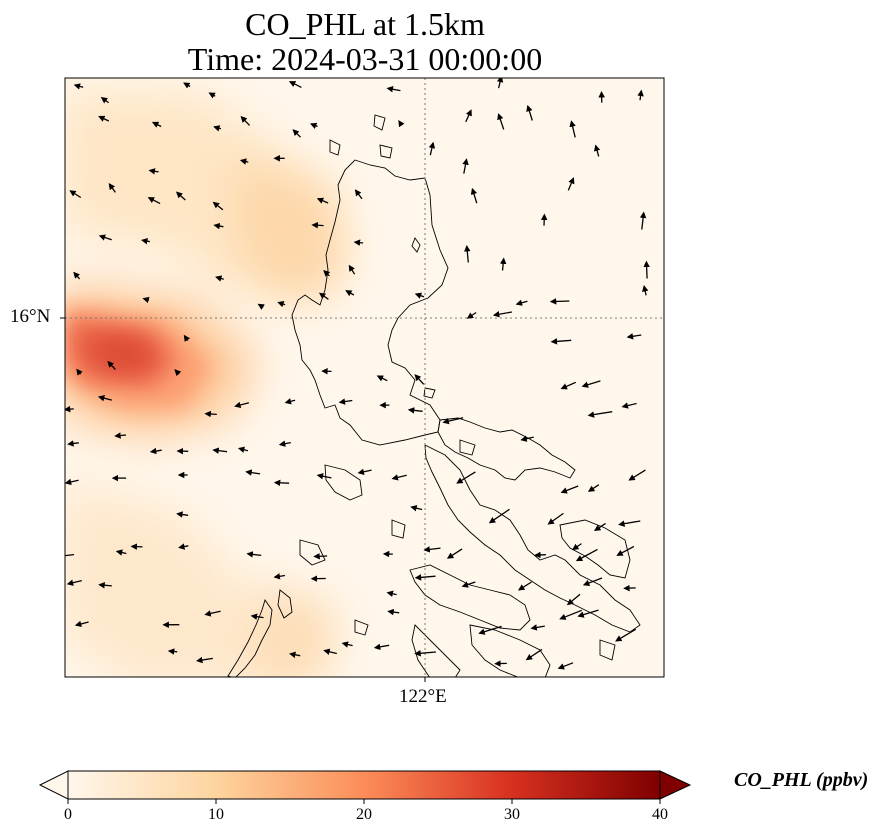 The width and height of the screenshot is (885, 836). I want to click on colorbar-extend-min, so click(53, 785).